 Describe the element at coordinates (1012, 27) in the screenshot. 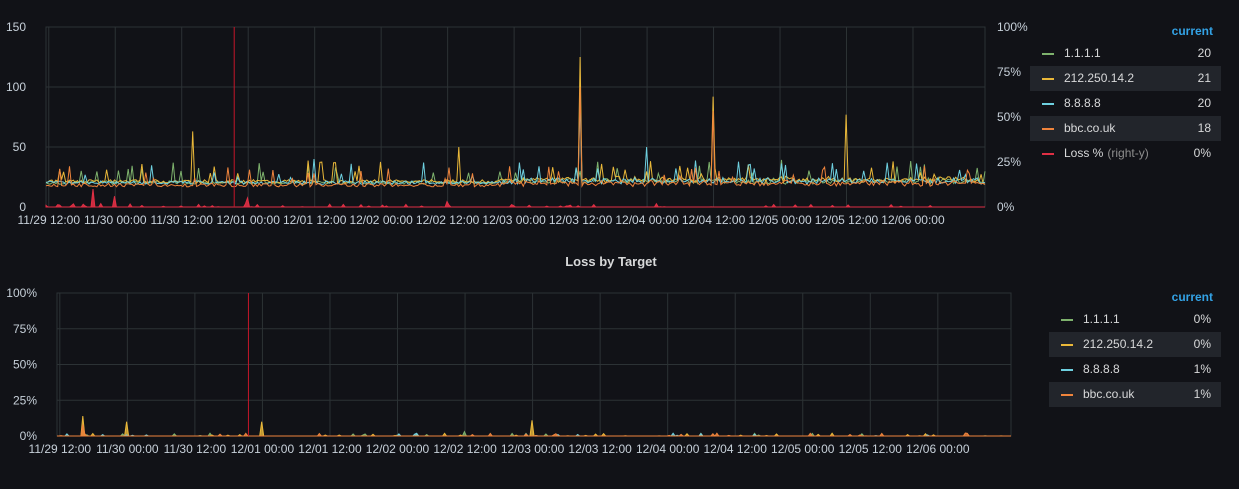

I see `y2-tick-label: 100%` at that location.